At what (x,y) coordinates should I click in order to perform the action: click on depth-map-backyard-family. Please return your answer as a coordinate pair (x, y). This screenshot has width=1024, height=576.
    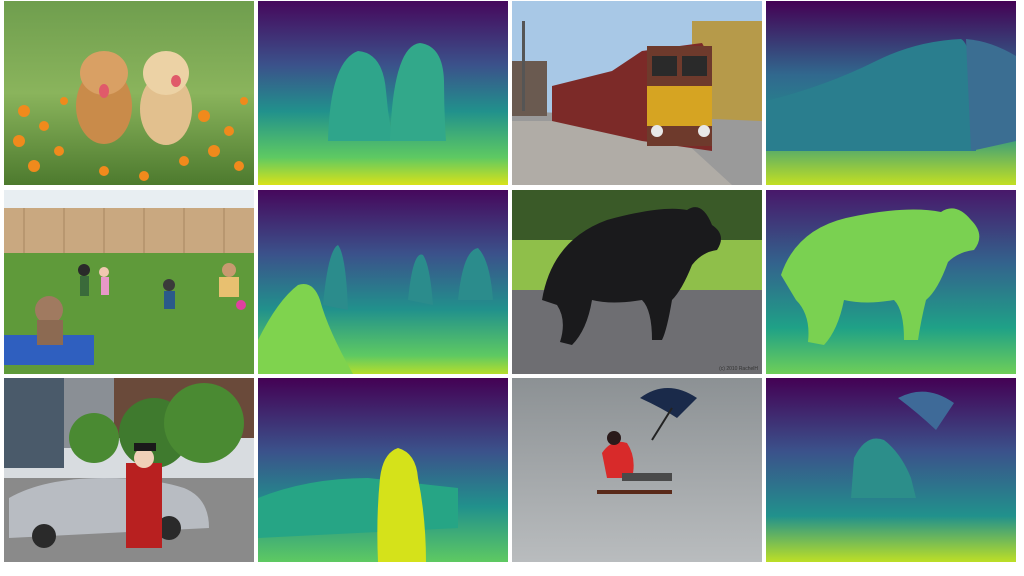
    Looking at the image, I should click on (383, 282).